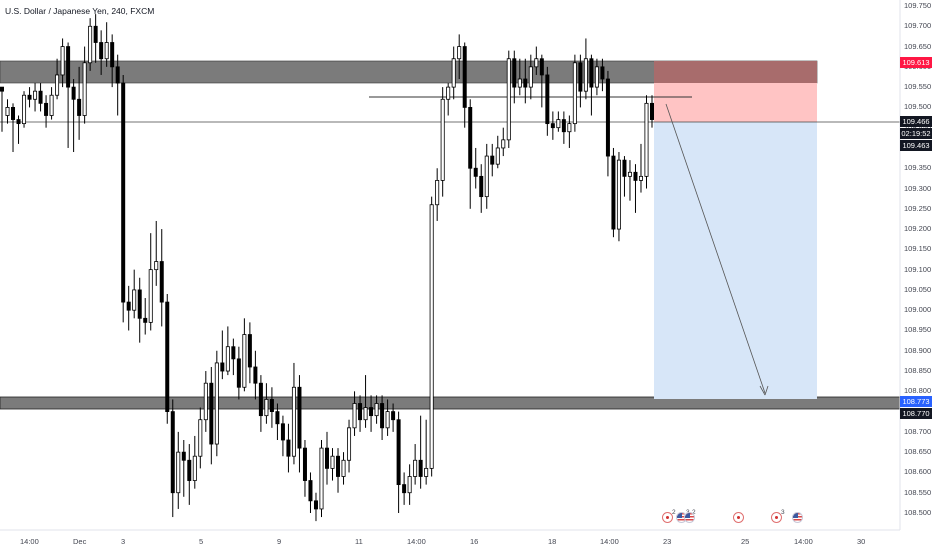 The width and height of the screenshot is (932, 550). What do you see at coordinates (916, 413) in the screenshot?
I see `support-price-label: 108.770` at bounding box center [916, 413].